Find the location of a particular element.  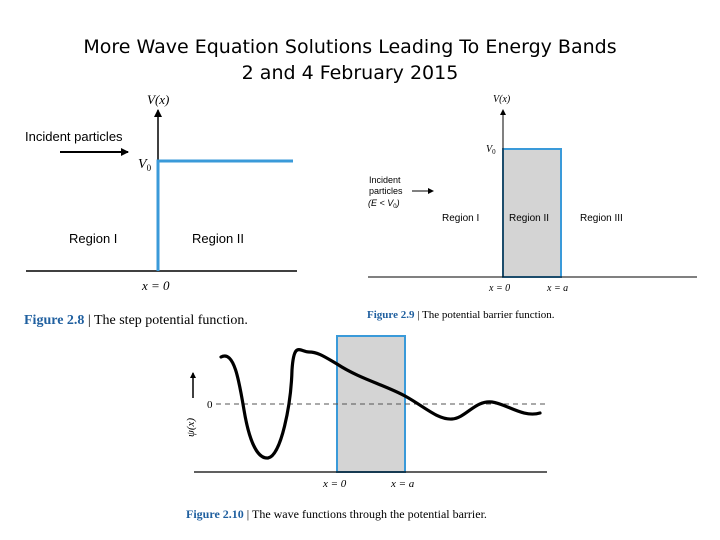

fig28-v0-label: V0 is located at coordinates (145, 165).